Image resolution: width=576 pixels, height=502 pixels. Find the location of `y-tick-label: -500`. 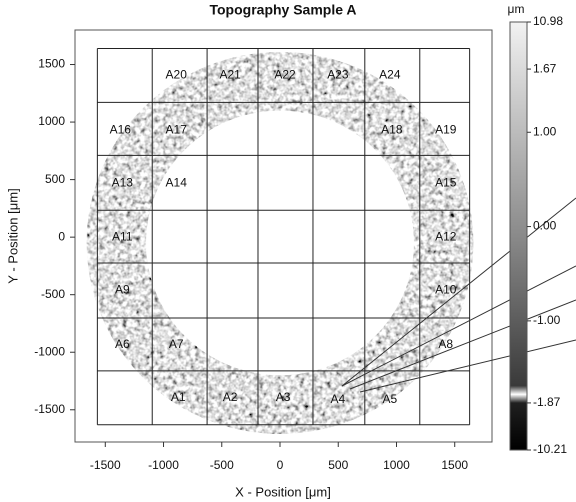

y-tick-label: -500 is located at coordinates (53, 294).